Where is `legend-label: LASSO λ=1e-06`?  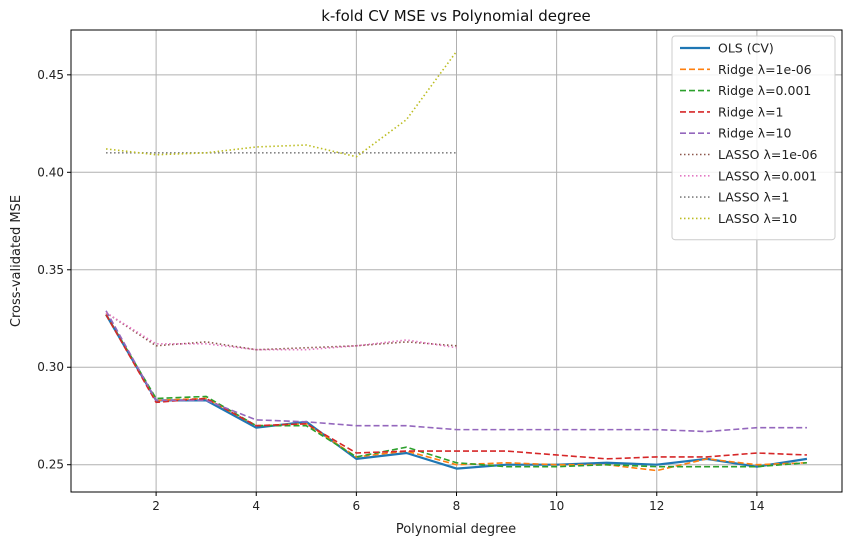 legend-label: LASSO λ=1e-06 is located at coordinates (767, 154).